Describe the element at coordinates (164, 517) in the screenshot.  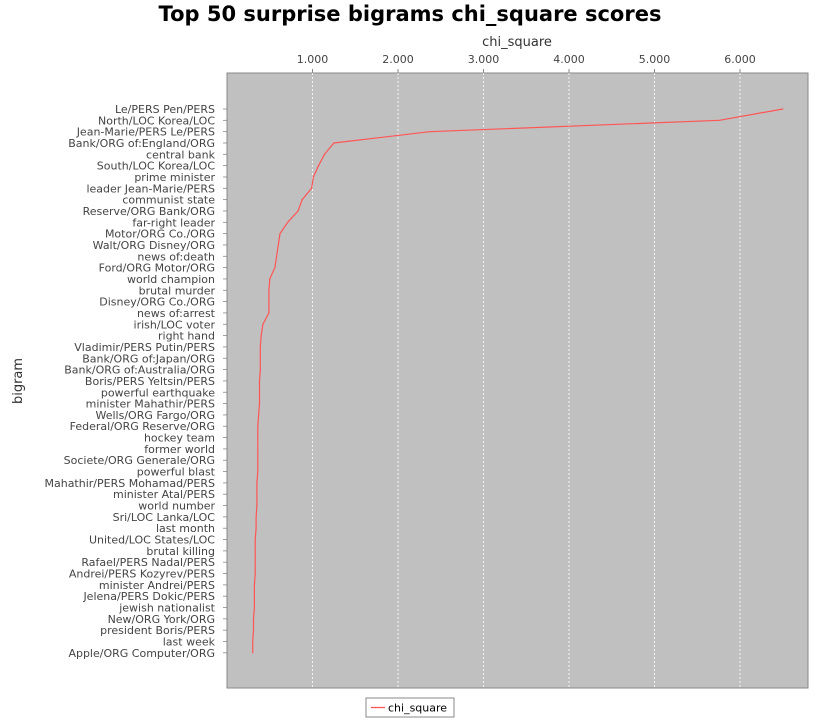
I see `y-category-label: Sri/LOC Lanka/LOC` at that location.